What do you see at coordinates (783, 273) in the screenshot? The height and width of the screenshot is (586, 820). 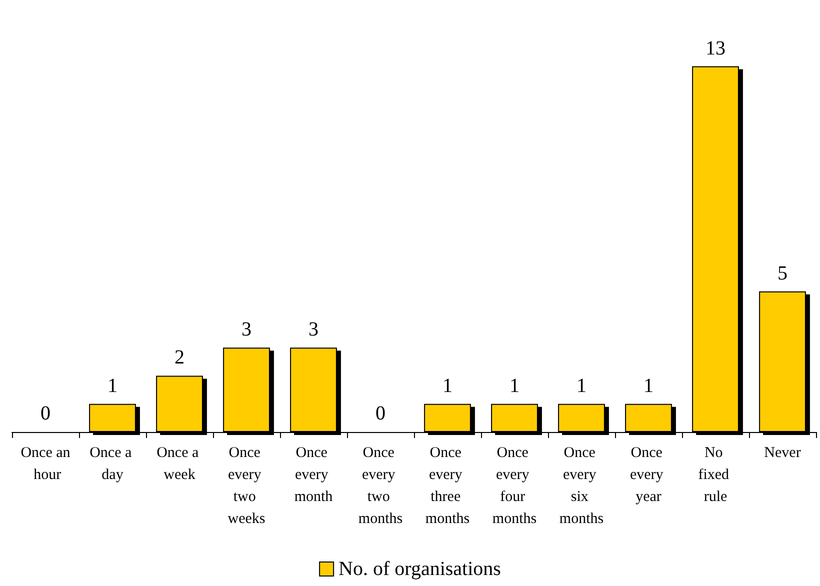 I see `data-label: 5` at bounding box center [783, 273].